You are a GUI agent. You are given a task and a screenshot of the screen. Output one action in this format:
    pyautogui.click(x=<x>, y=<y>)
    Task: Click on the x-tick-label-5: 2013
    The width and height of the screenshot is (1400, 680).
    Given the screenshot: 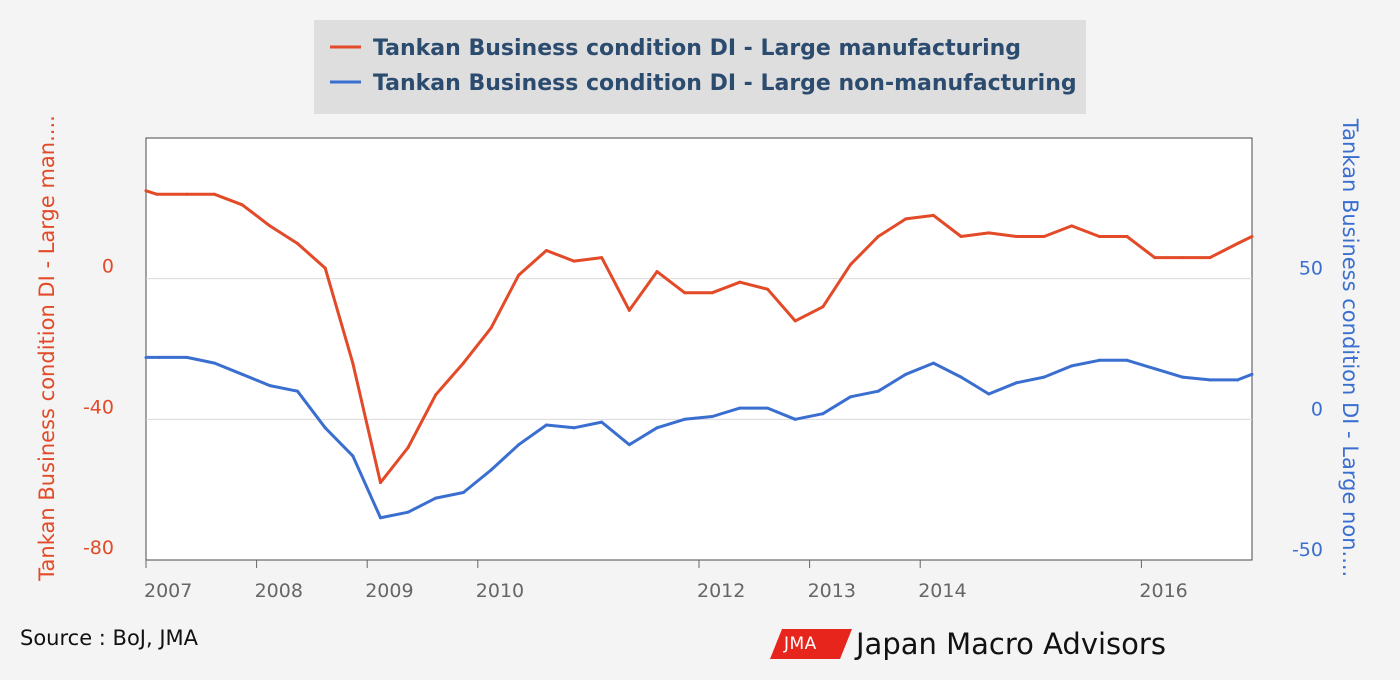 What is the action you would take?
    pyautogui.click(x=832, y=591)
    